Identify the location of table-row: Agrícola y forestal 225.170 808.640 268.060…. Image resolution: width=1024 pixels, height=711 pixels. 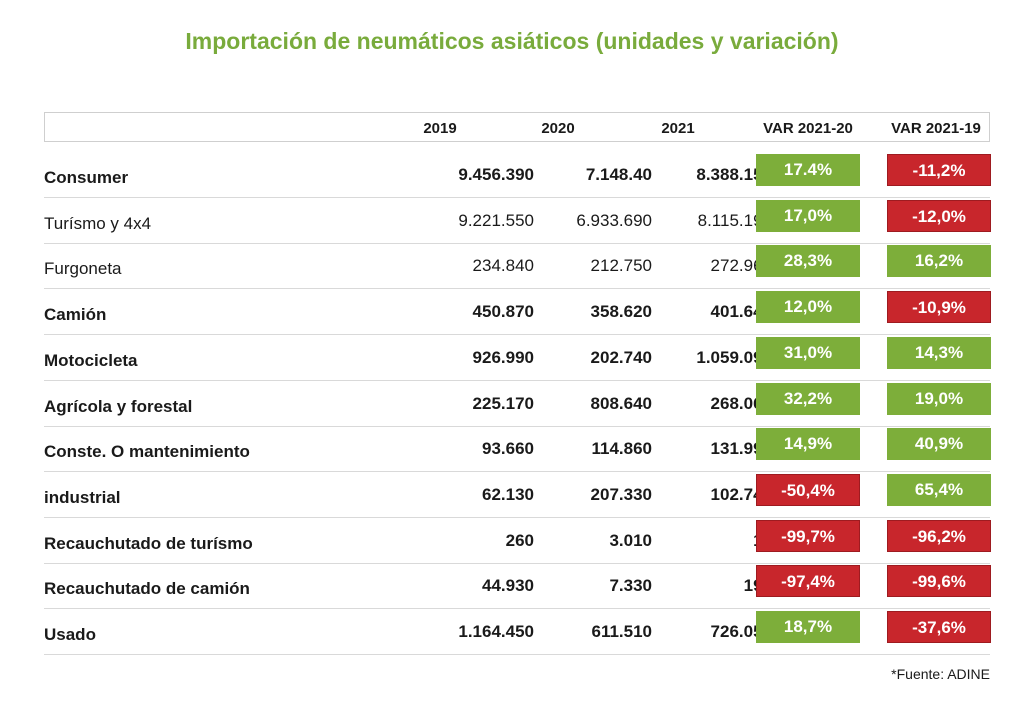
(517, 404).